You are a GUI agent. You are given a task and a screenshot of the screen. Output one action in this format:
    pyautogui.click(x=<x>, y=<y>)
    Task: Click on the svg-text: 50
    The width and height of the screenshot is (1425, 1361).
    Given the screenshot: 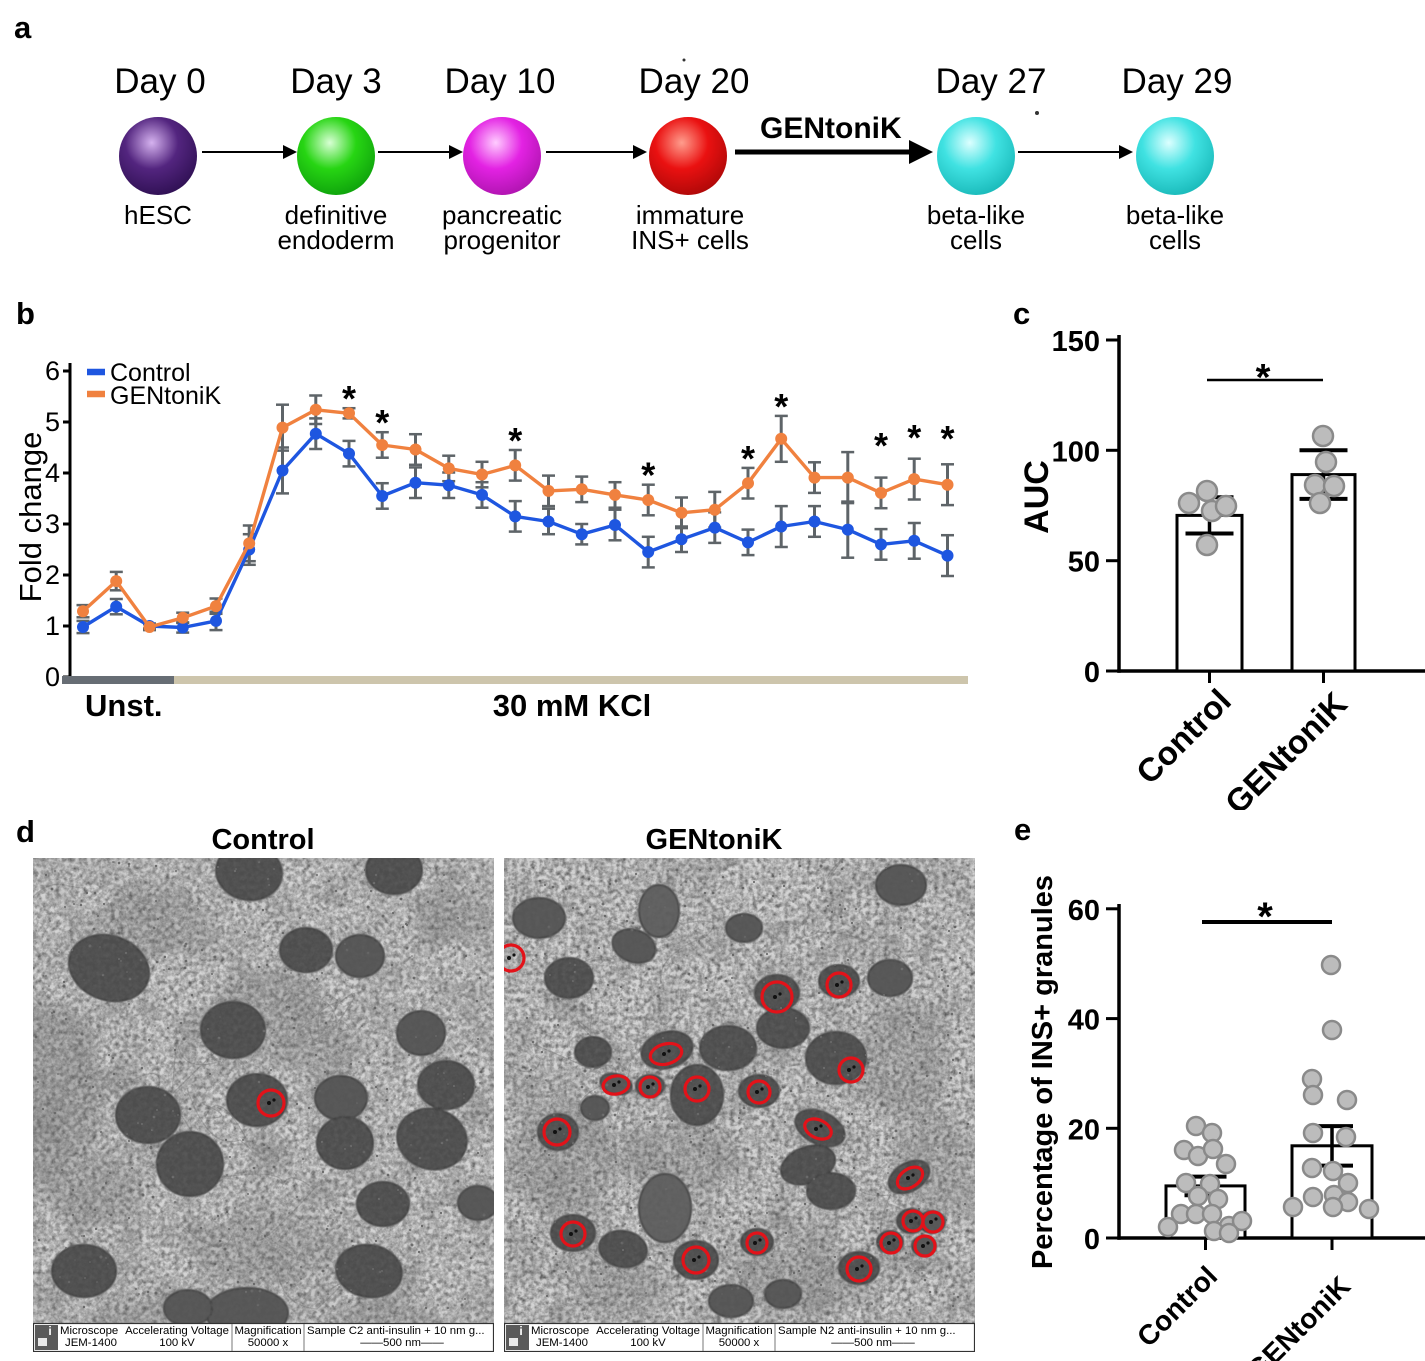 What is the action you would take?
    pyautogui.click(x=1084, y=563)
    